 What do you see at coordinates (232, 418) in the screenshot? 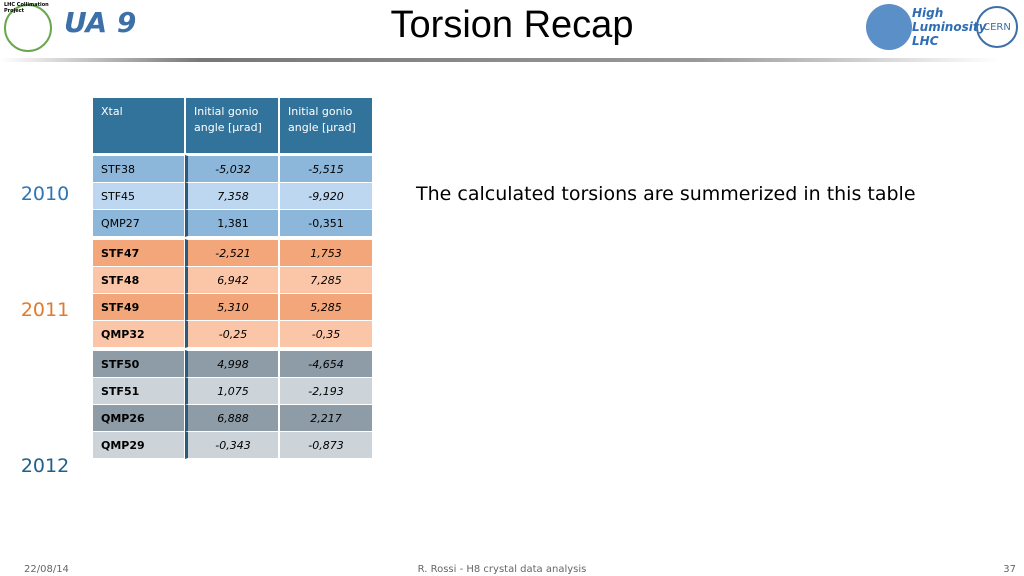
I see `value-cell: 6,888` at bounding box center [232, 418].